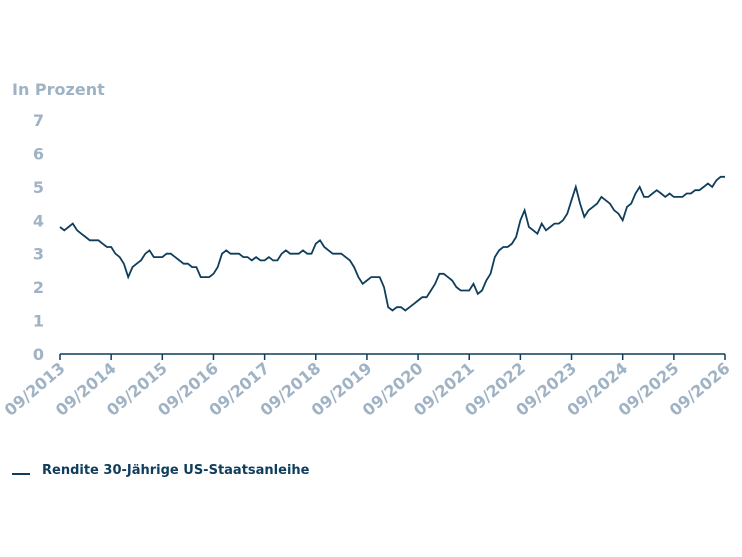 The image size is (742, 557). I want to click on legend-label: Rendite 30-Jährige US-Staatsanleihe, so click(176, 470).